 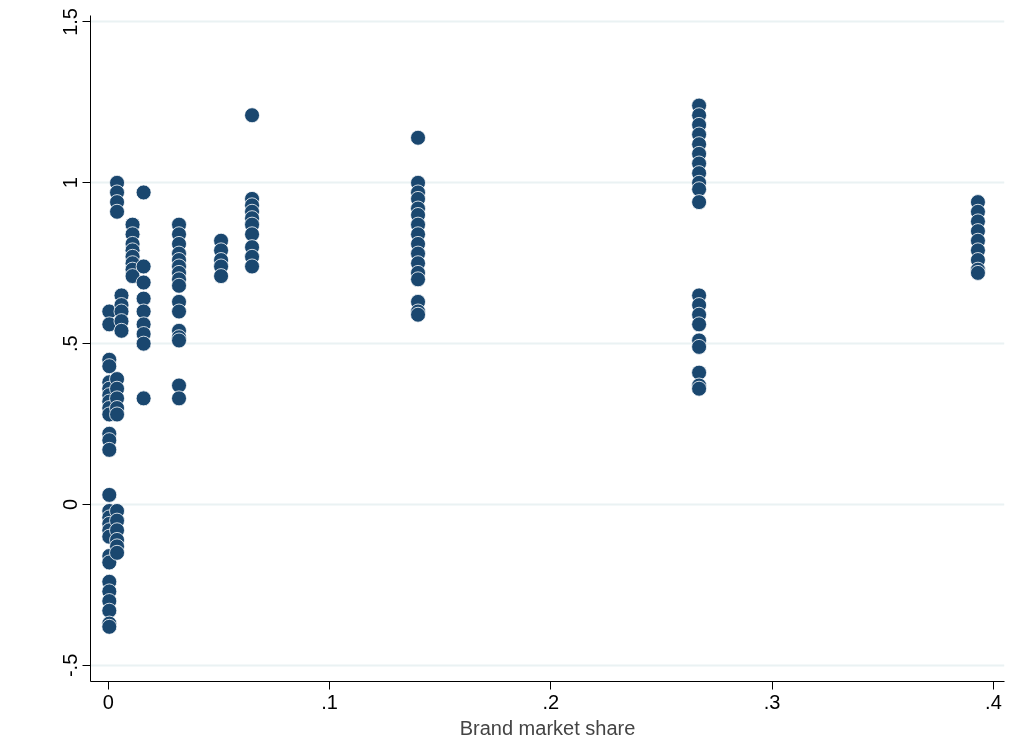 I want to click on x-tick-label: .1, so click(x=329, y=701).